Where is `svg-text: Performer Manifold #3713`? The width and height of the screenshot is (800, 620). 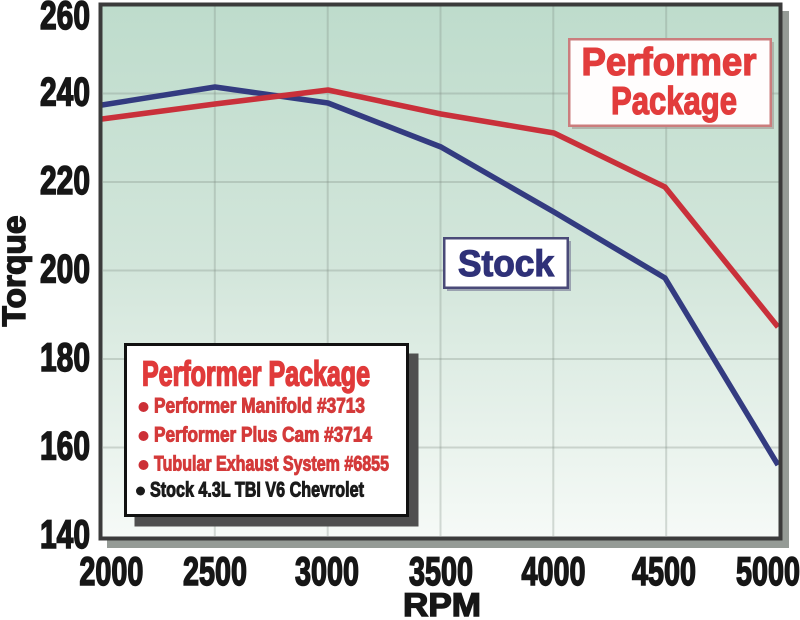
svg-text: Performer Manifold #3713 is located at coordinates (259, 406).